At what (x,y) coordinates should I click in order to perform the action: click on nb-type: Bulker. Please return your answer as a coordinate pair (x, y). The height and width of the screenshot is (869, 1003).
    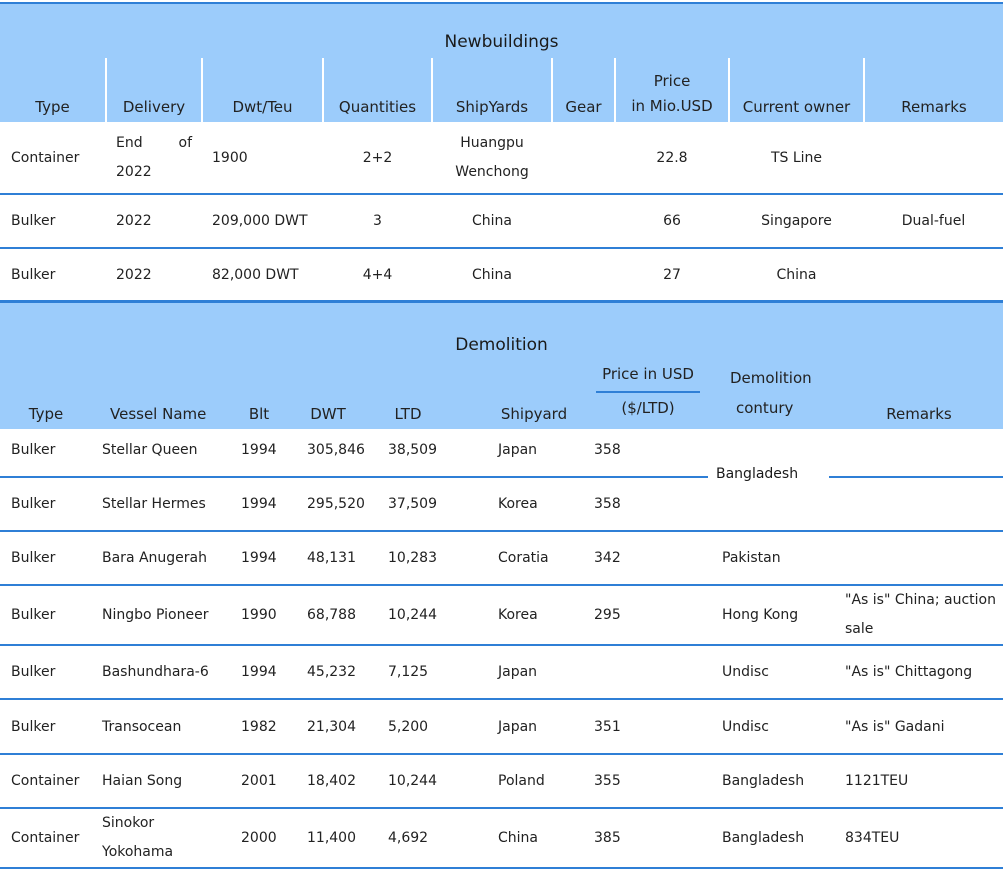
    Looking at the image, I should click on (53, 221).